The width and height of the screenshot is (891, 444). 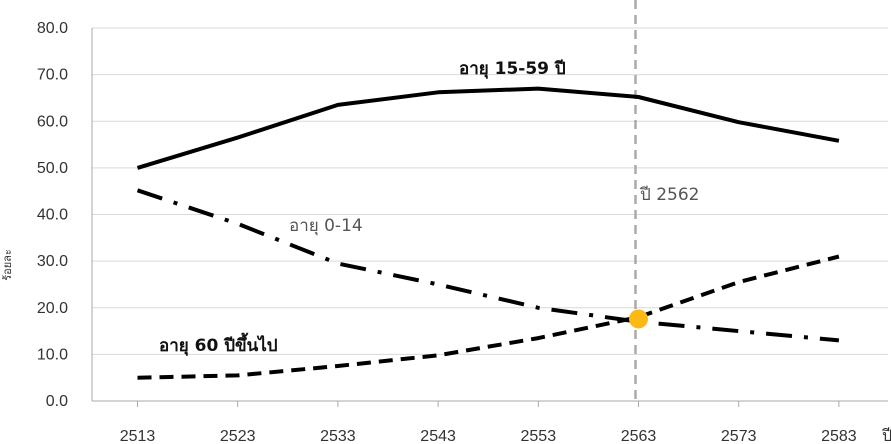 I want to click on series-label-age-15-59: อายุ 15-59 ปี, so click(x=512, y=68).